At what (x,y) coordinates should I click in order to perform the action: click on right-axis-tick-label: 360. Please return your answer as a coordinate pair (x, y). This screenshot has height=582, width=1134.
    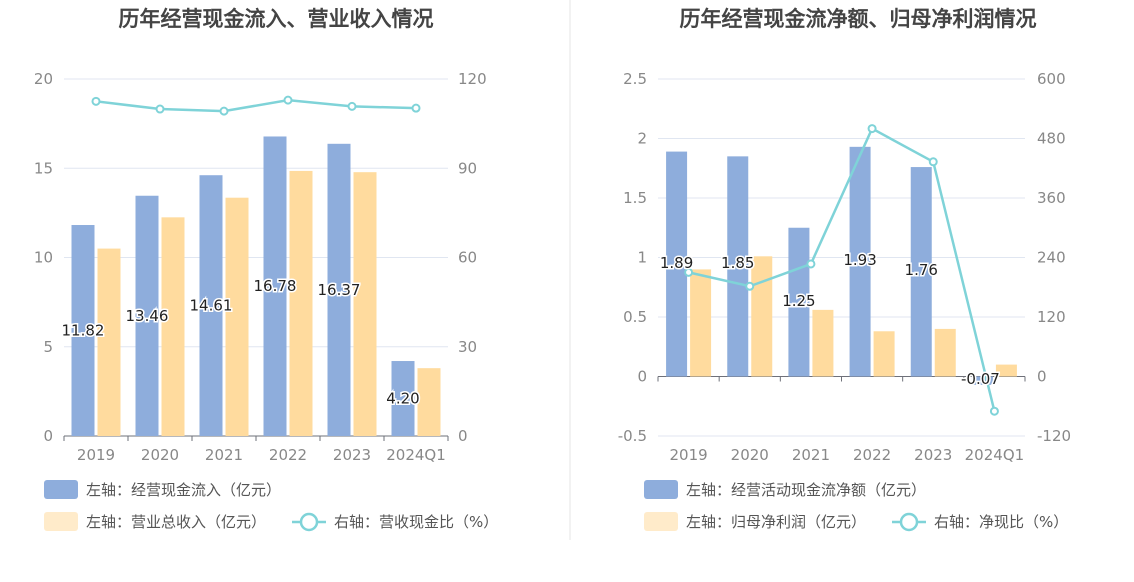
    Looking at the image, I should click on (1051, 198).